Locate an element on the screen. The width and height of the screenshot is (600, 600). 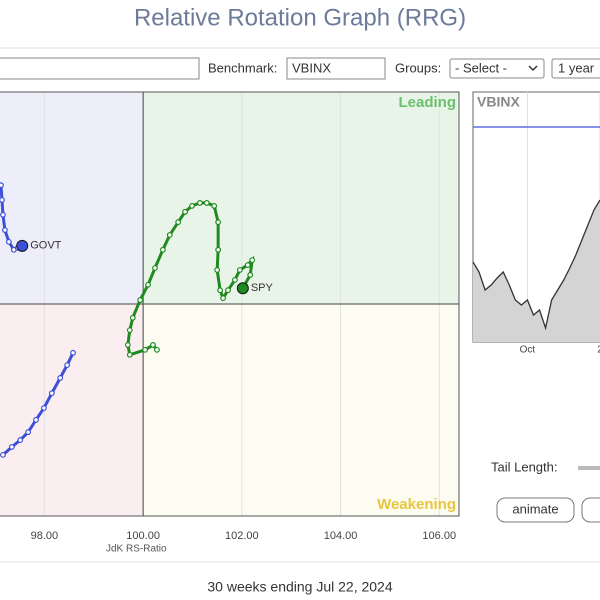
mini-area is located at coordinates (536, 271).